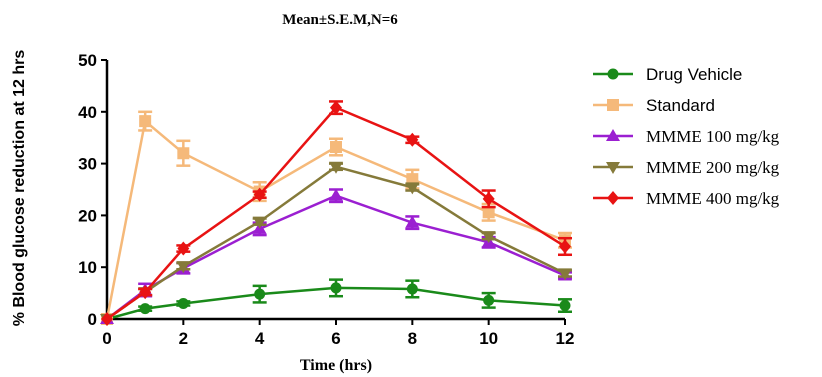  Describe the element at coordinates (336, 365) in the screenshot. I see `x-axis-label: Time (hrs)` at that location.